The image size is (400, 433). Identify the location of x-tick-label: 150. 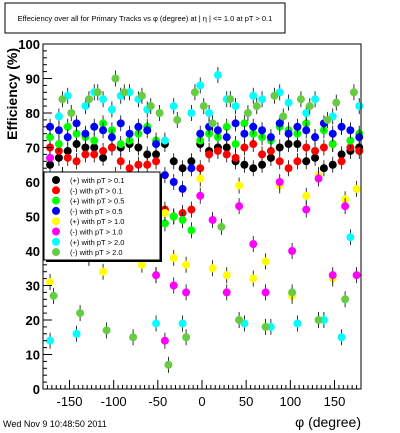
(335, 401).